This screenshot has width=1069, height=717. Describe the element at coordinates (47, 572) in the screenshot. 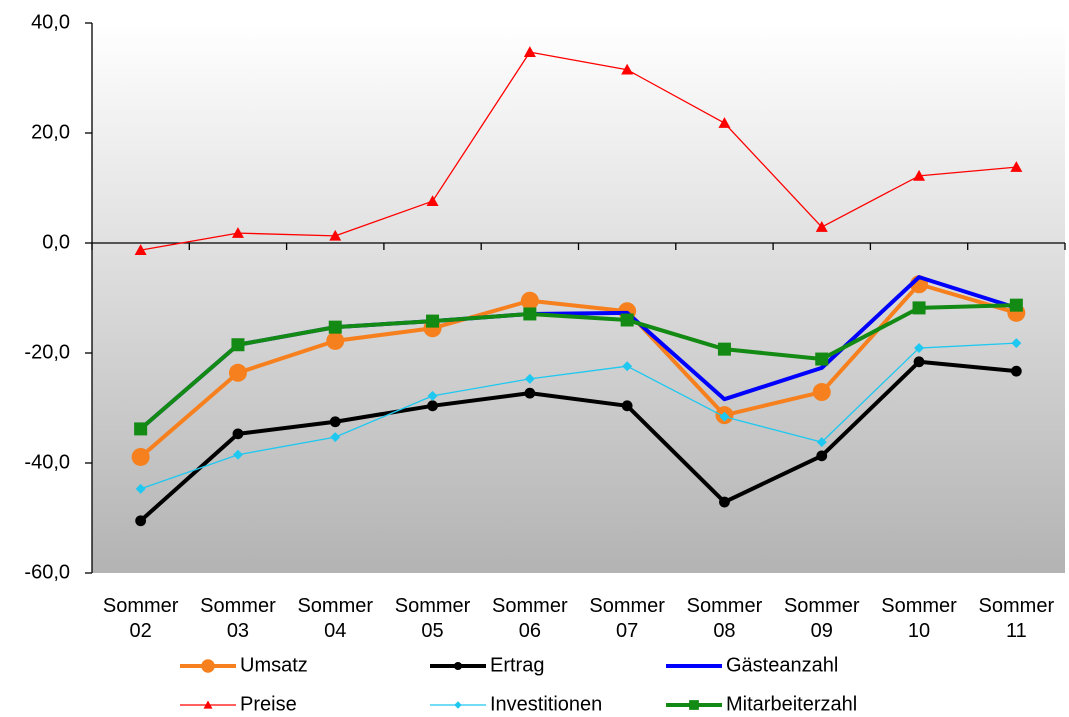

I see `y-tick-label: -60,0` at that location.